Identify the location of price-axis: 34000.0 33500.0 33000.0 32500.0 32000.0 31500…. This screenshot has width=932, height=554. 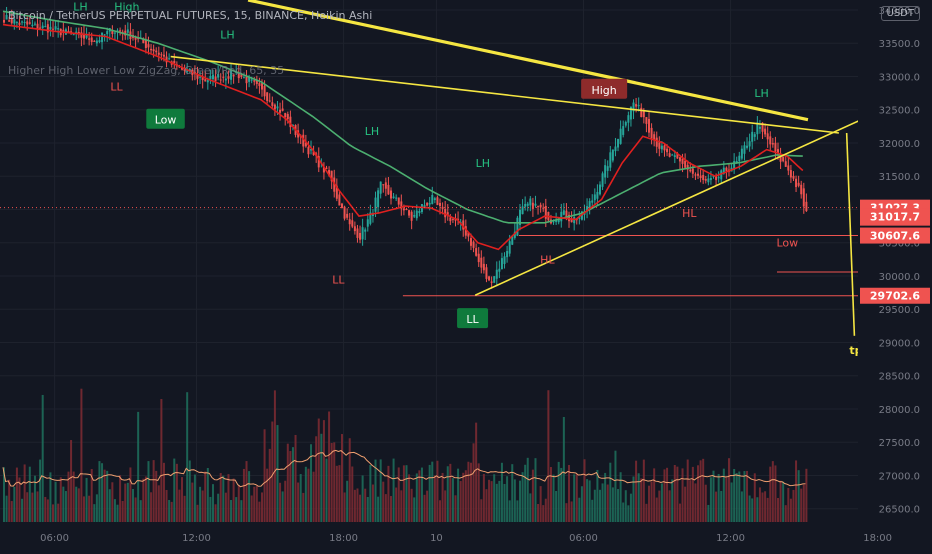
(895, 275).